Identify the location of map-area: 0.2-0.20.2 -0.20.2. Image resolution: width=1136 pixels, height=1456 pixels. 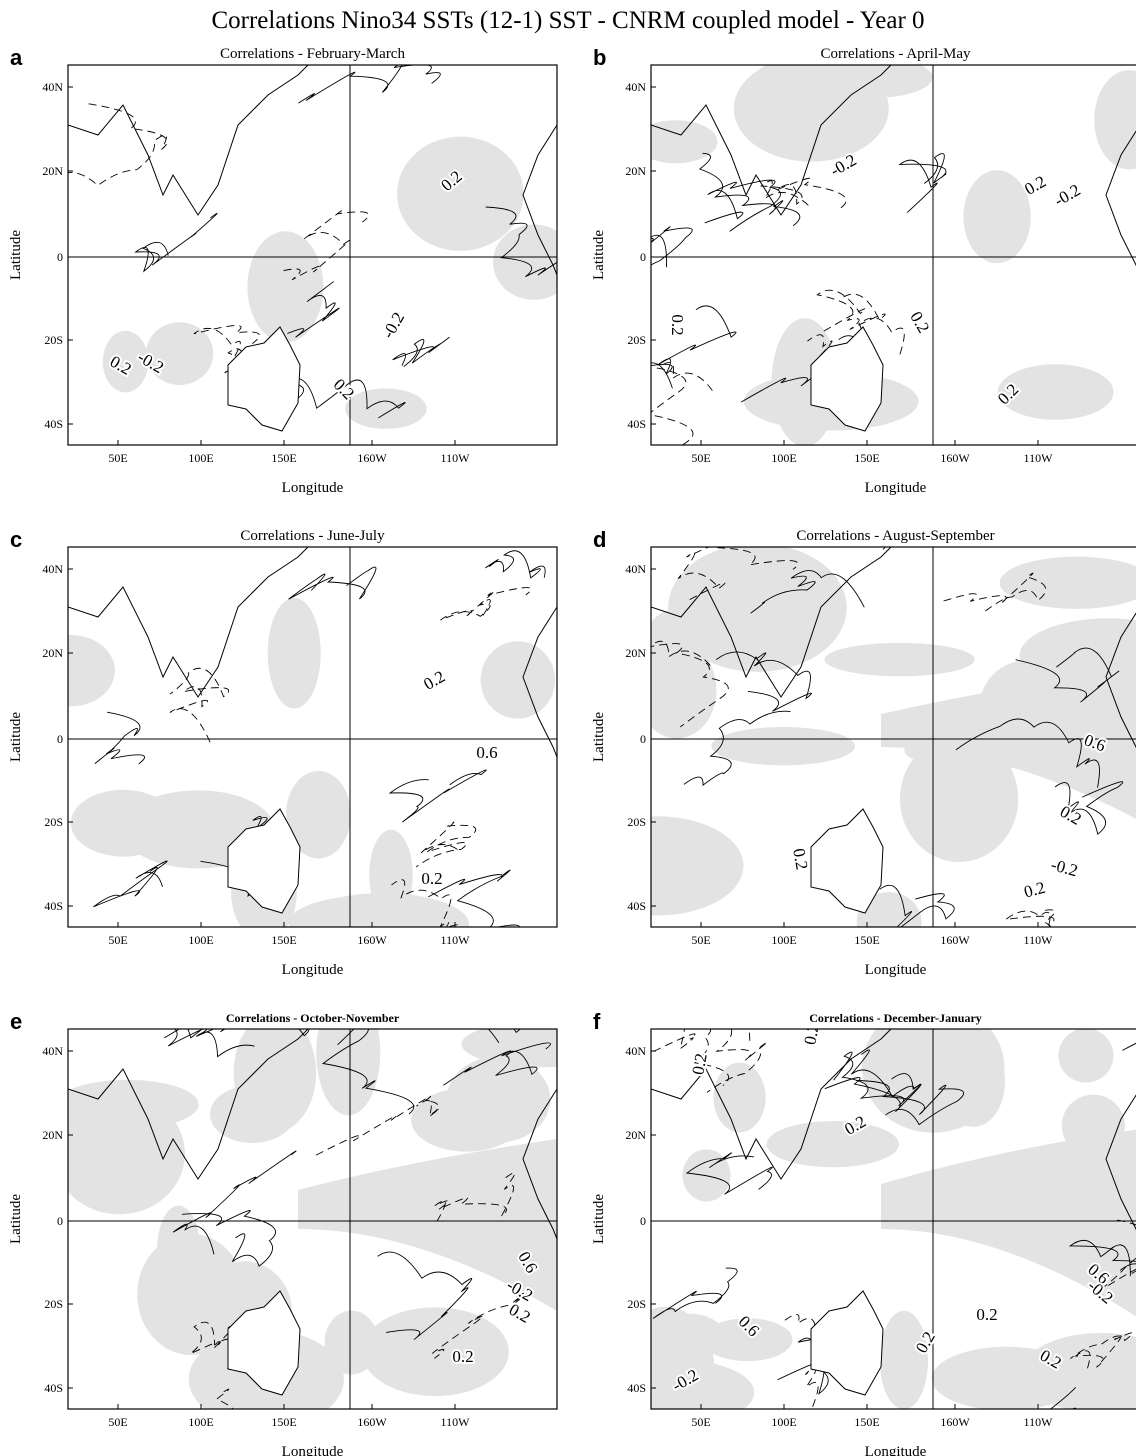
(312, 255).